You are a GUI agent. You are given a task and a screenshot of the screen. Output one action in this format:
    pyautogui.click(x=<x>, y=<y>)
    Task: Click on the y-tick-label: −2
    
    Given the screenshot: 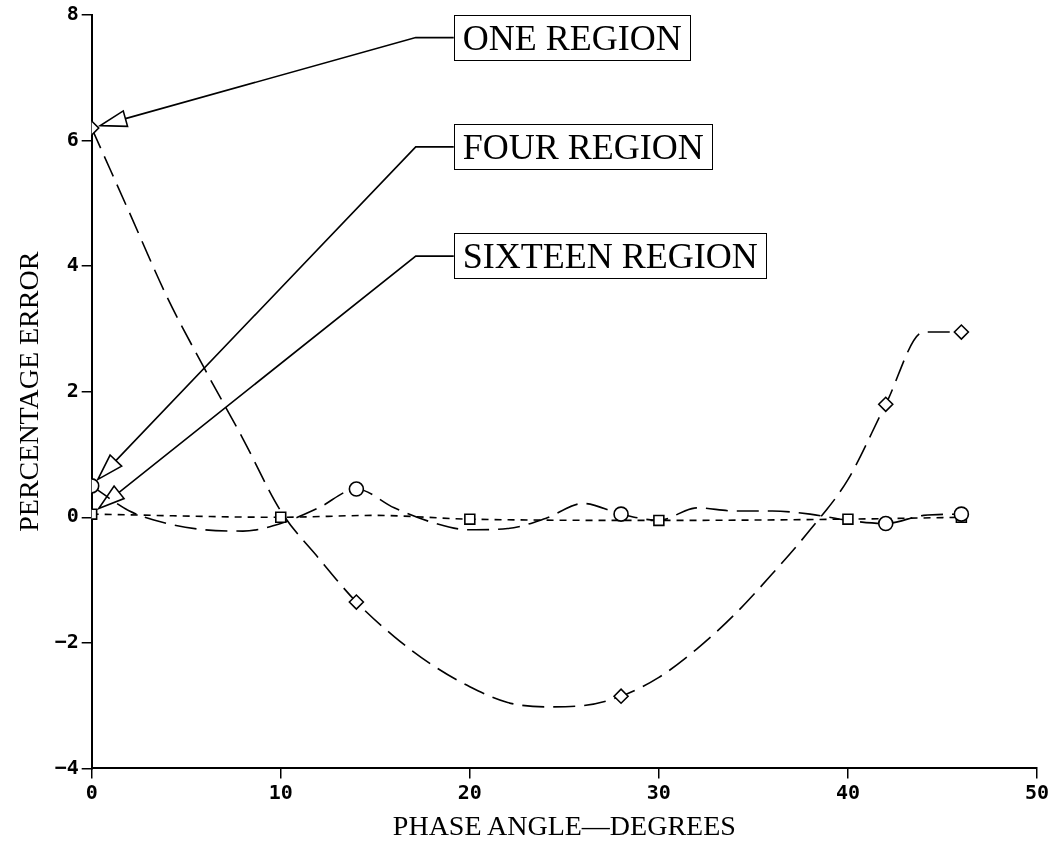 What is the action you would take?
    pyautogui.click(x=66, y=641)
    